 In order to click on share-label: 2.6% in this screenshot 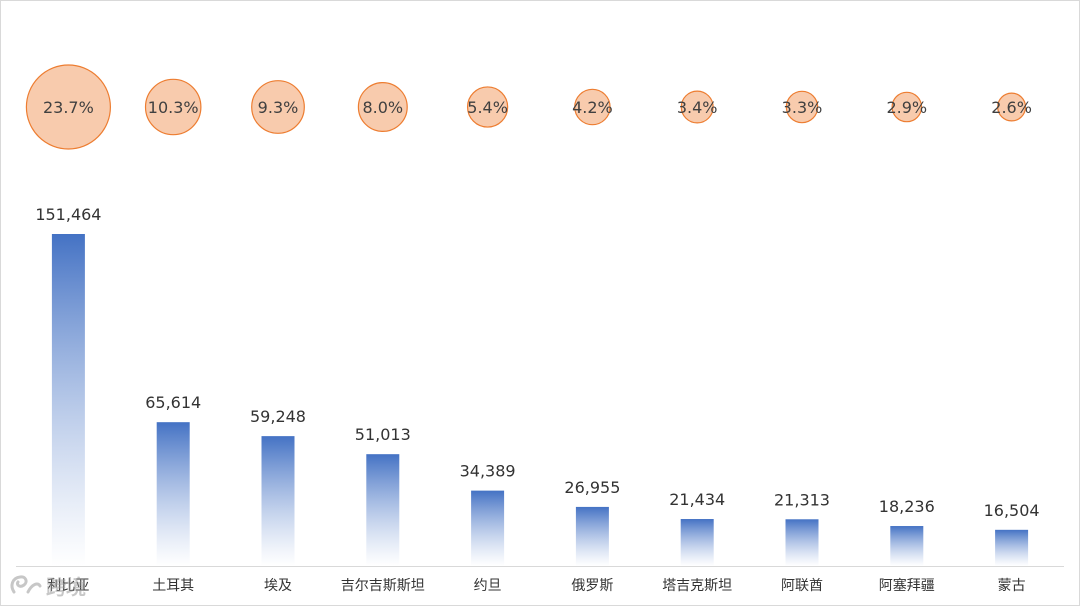, I will do `click(1011, 107)`.